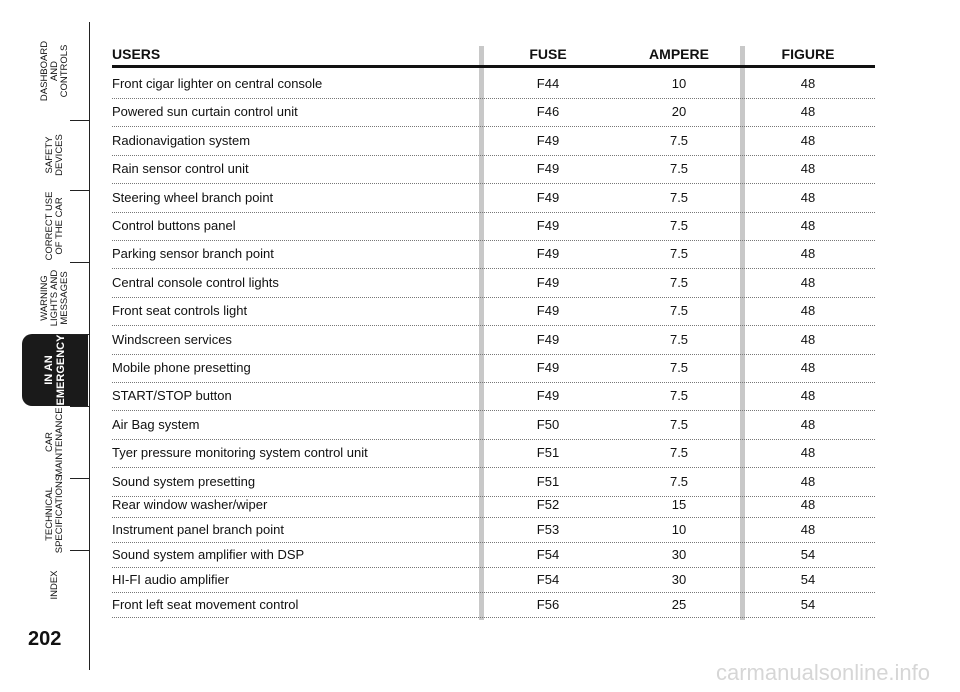  Describe the element at coordinates (208, 554) in the screenshot. I see `table-cell: Sound system amplifier with DSP` at that location.